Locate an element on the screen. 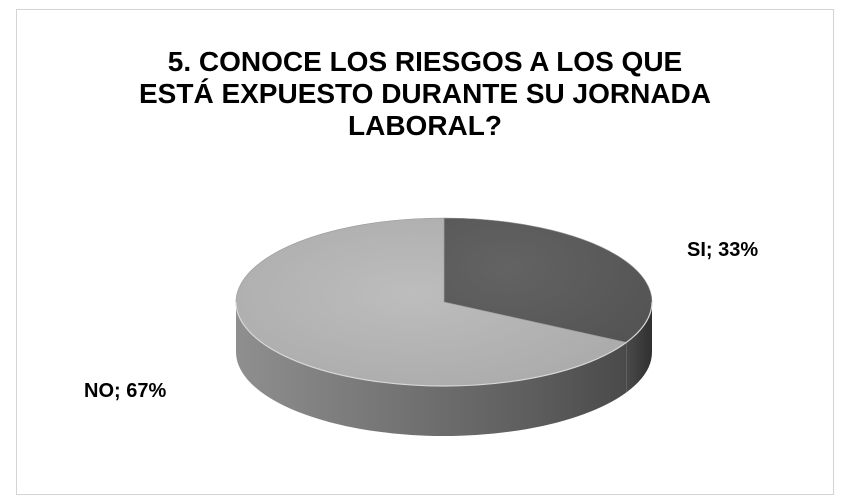 The width and height of the screenshot is (841, 502). chart-title-line-1: 5. CONOCE LOS RIESGOS A LOS QUE is located at coordinates (425, 61).